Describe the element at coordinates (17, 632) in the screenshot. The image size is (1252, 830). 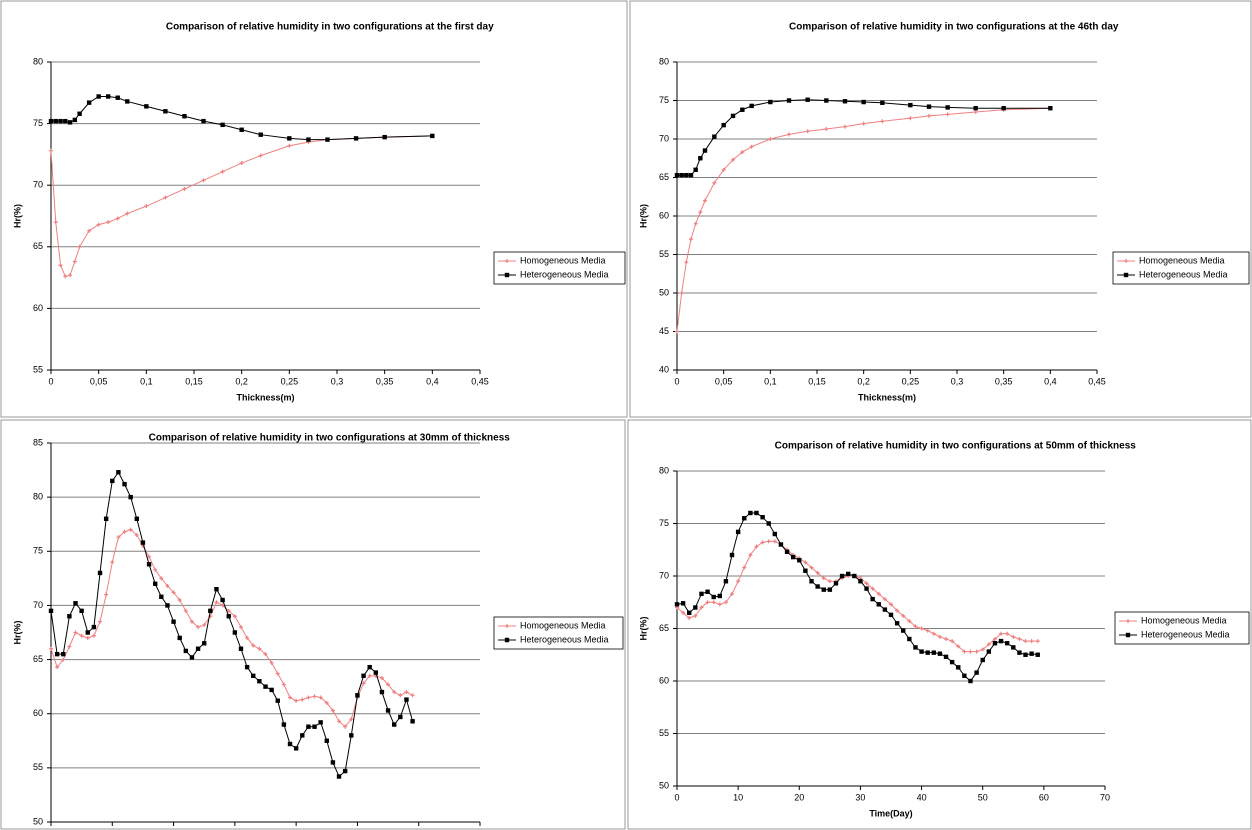
I see `y-axis-title: Hr(%)` at that location.